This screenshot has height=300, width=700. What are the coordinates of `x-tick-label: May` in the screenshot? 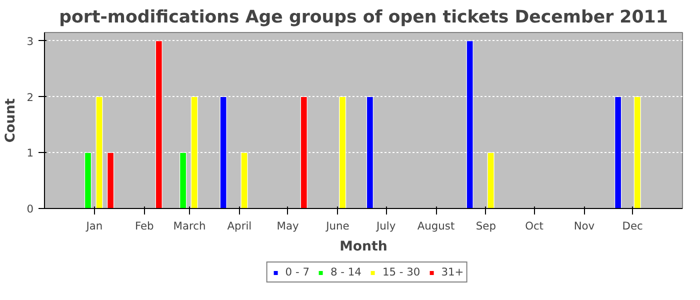 It's located at (287, 226).